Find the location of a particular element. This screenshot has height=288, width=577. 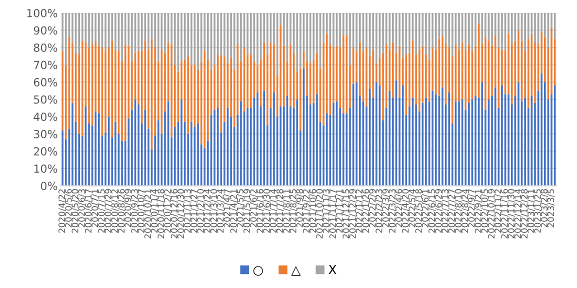

x-tick-label: 2022/11/30 is located at coordinates (512, 213).